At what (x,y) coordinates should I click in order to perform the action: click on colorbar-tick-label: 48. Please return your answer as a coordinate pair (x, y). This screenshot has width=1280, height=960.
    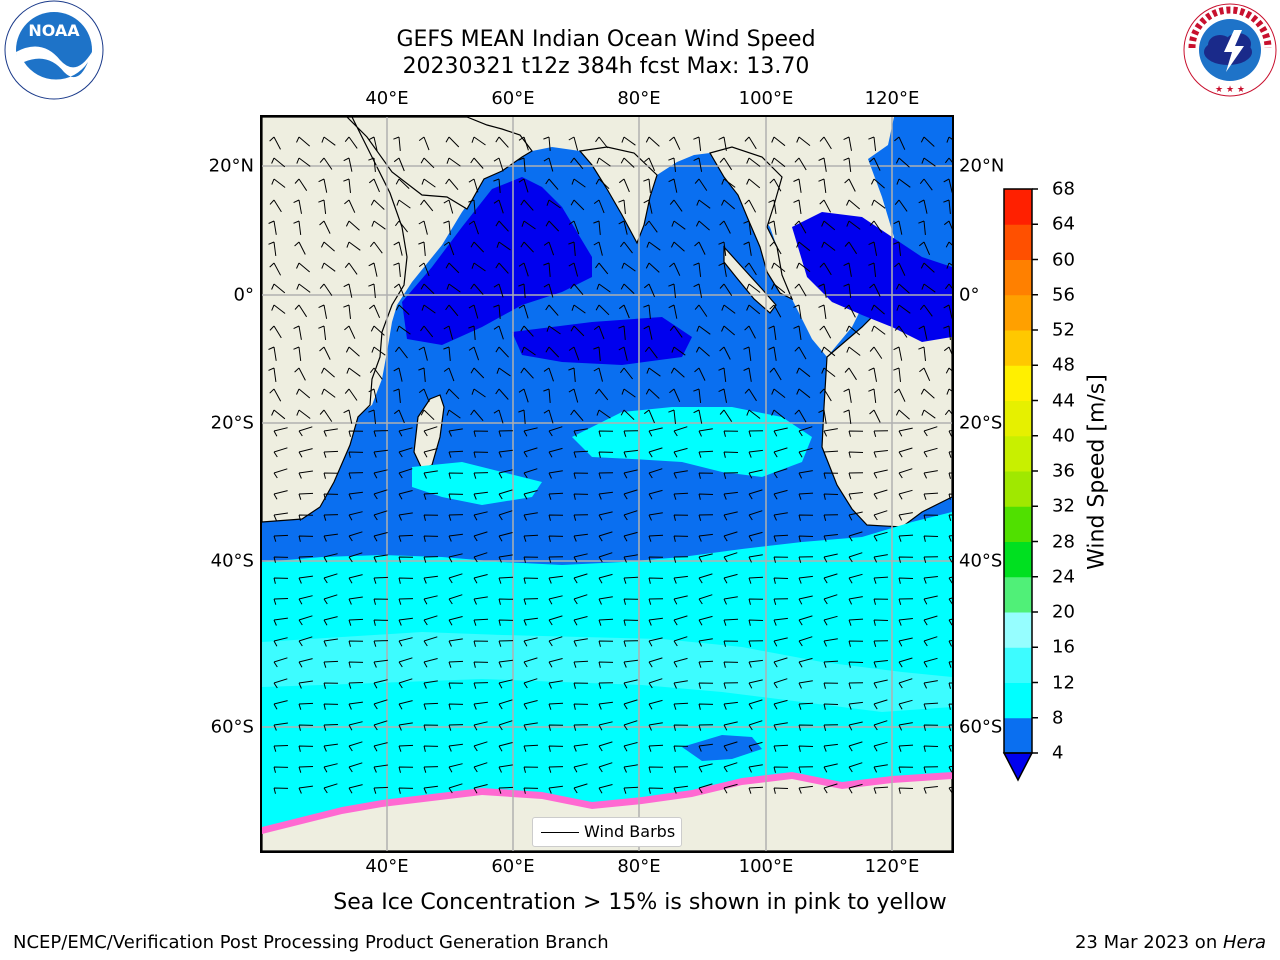
    Looking at the image, I should click on (1063, 365).